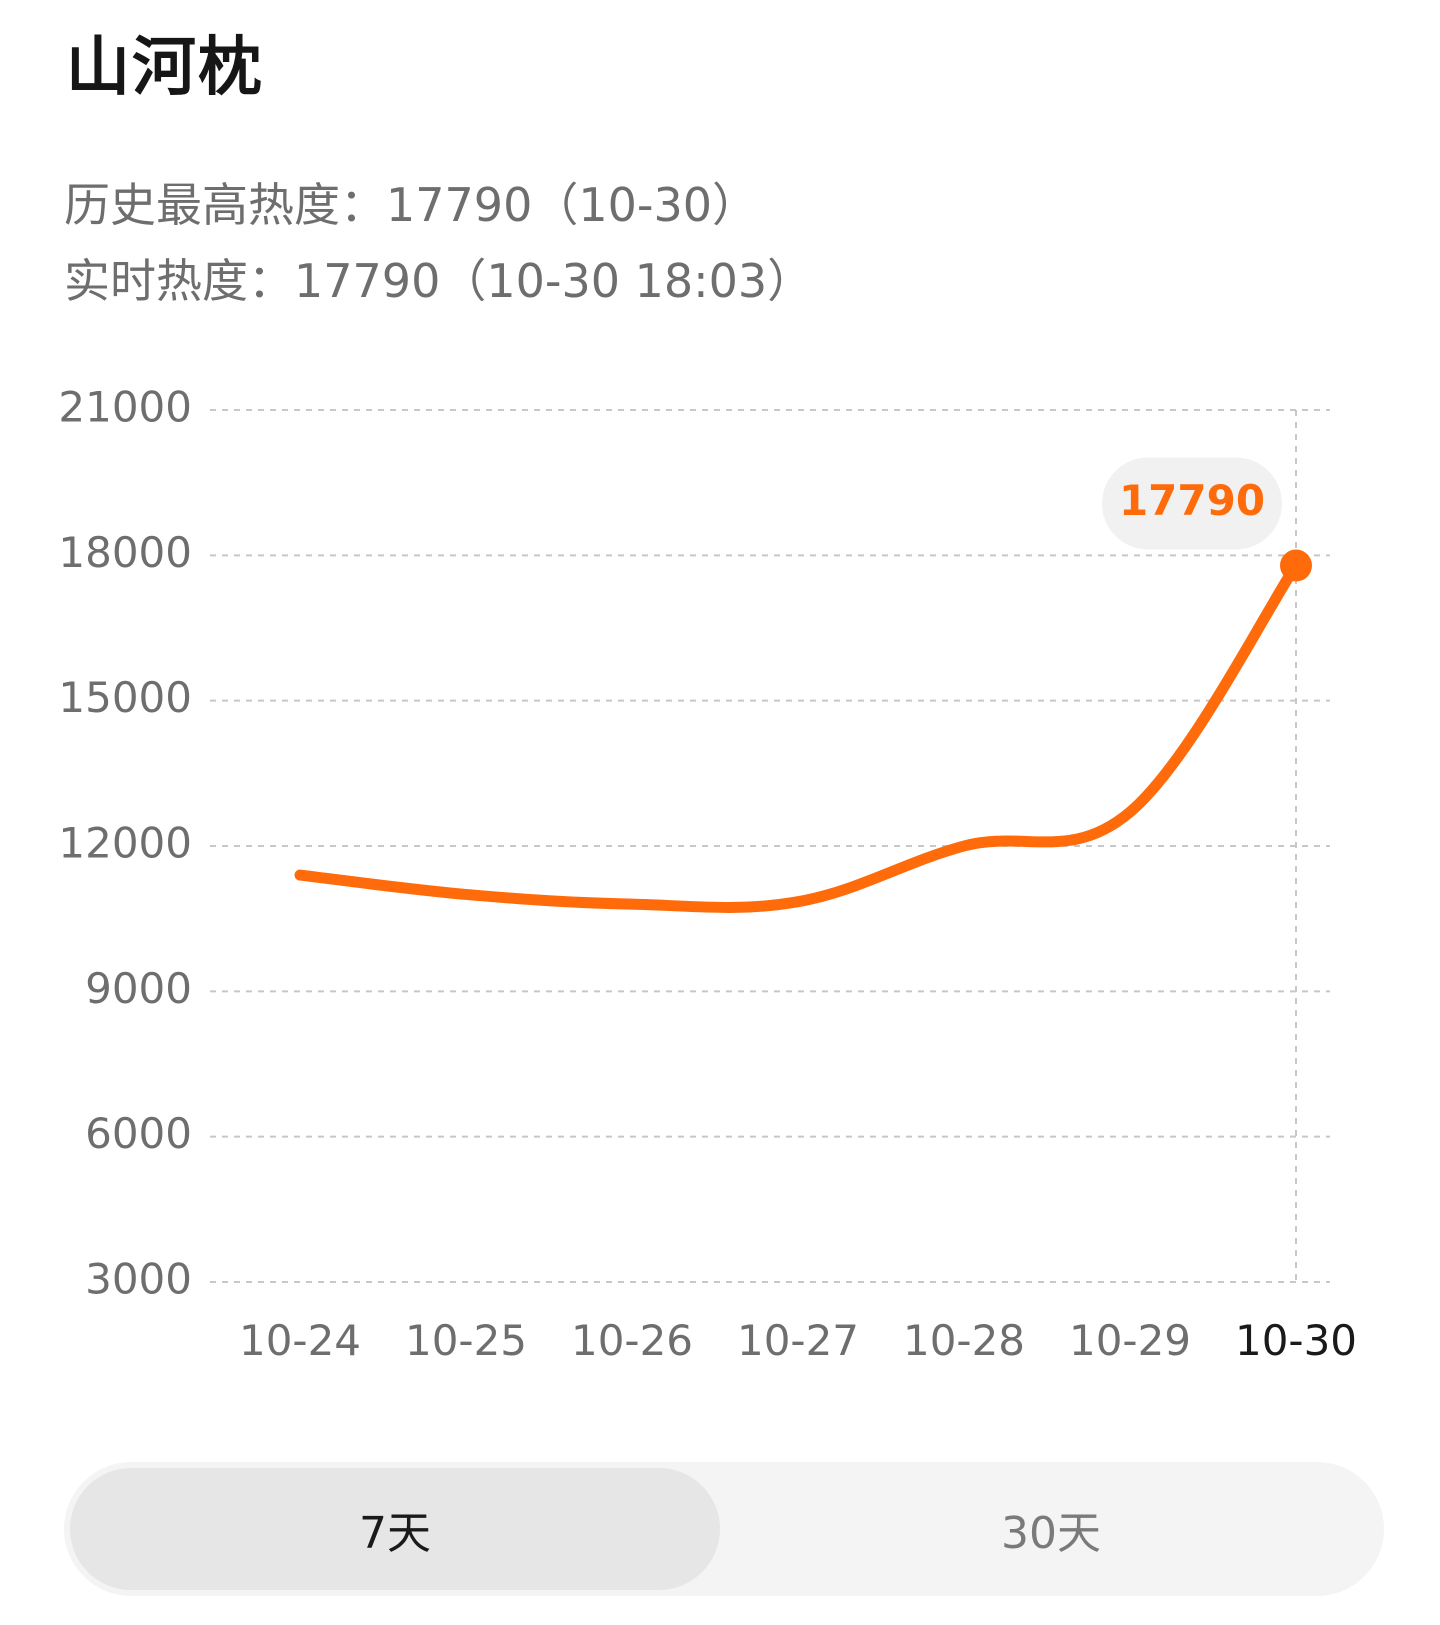  I want to click on x-tick-label: 10-25, so click(466, 1340).